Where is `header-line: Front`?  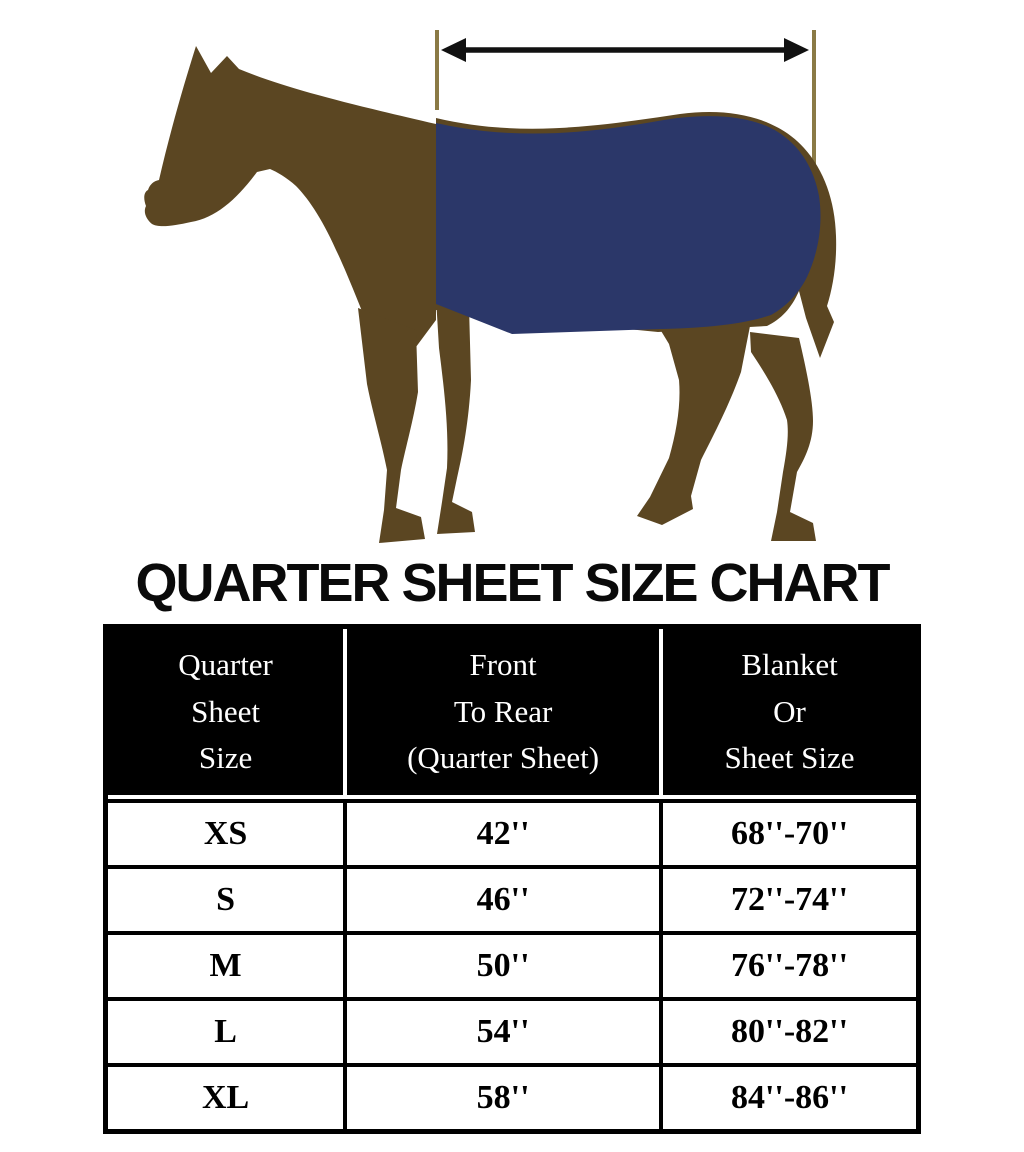
header-line: Front is located at coordinates (503, 665).